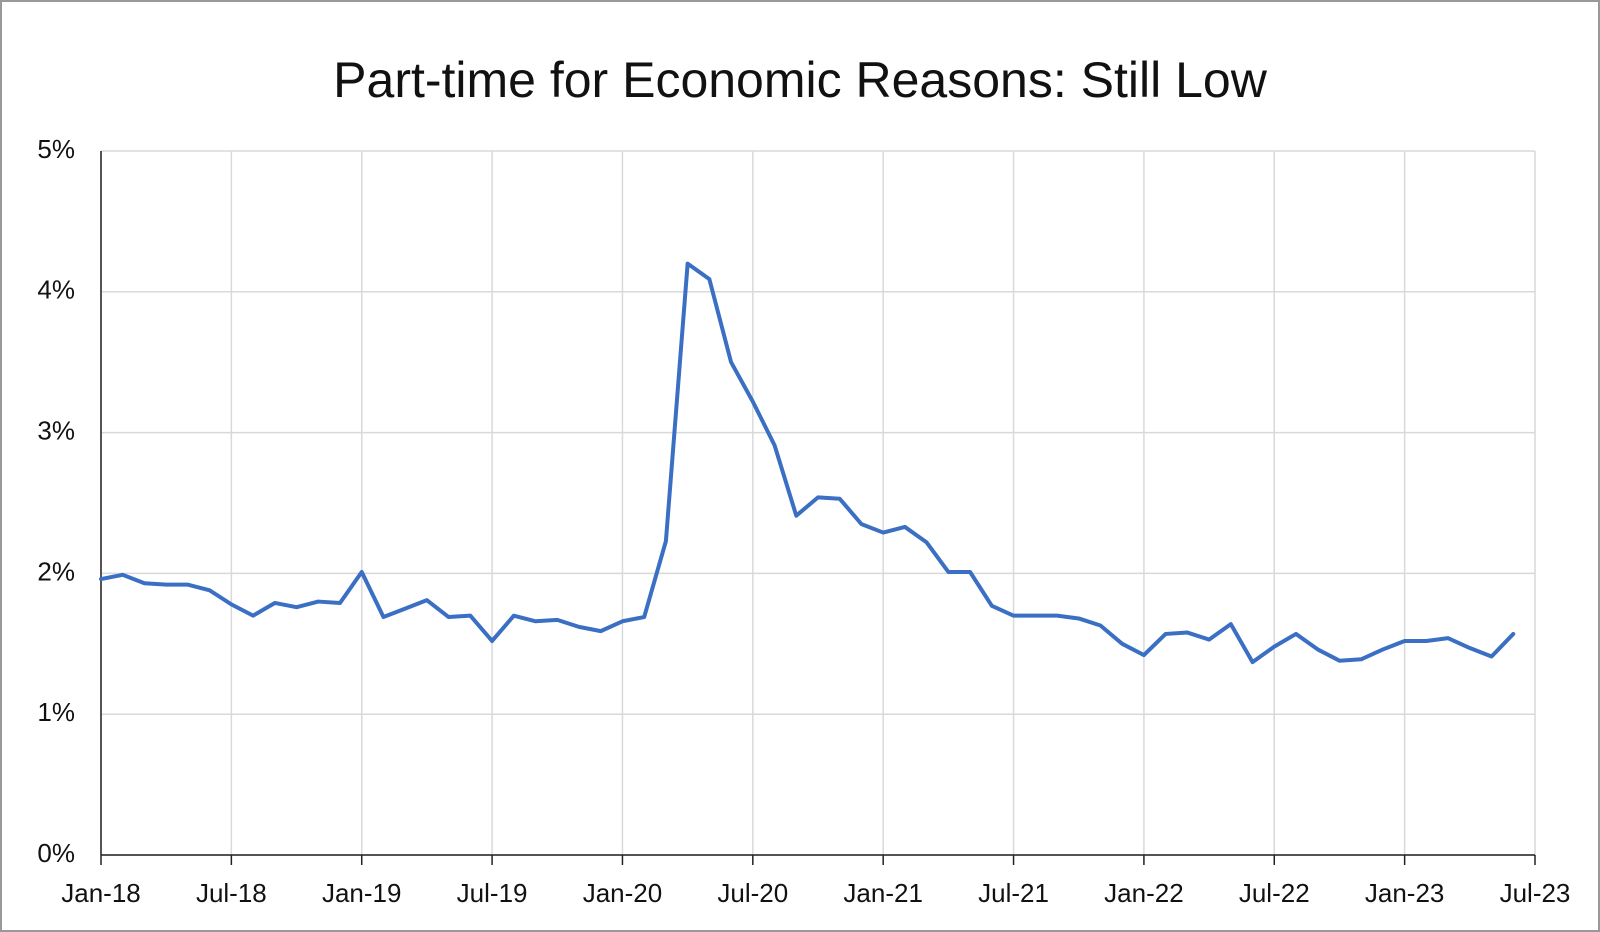 The height and width of the screenshot is (932, 1600). I want to click on x-tick-label: Jul-20, so click(752, 893).